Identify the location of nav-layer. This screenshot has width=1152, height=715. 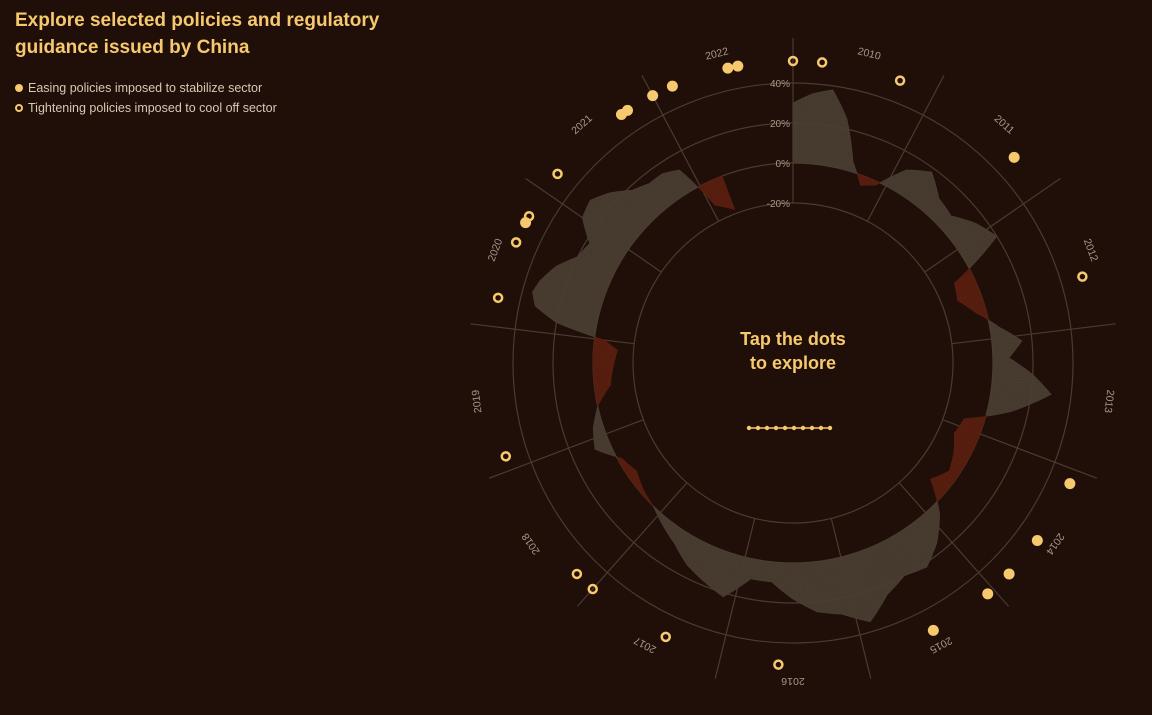
(789, 428).